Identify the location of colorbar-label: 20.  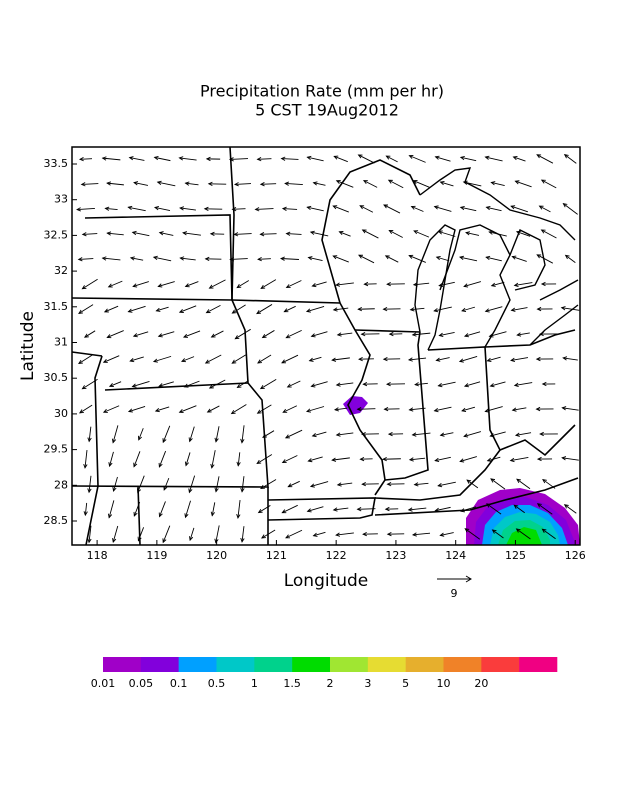
(481, 683).